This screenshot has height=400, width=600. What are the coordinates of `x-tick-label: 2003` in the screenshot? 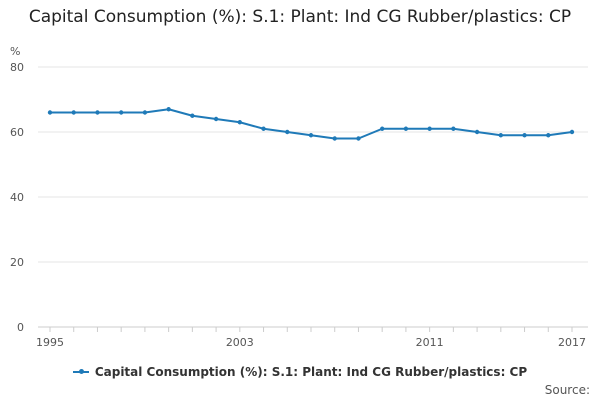 It's located at (240, 342).